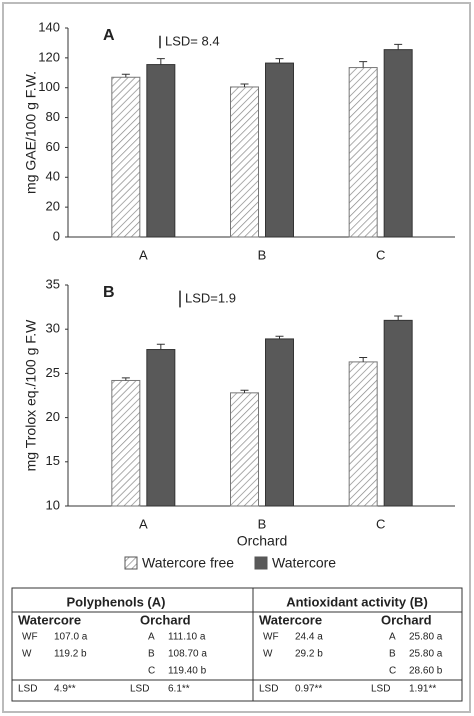 The width and height of the screenshot is (474, 716). I want to click on y-tick-label: 35, so click(53, 283).